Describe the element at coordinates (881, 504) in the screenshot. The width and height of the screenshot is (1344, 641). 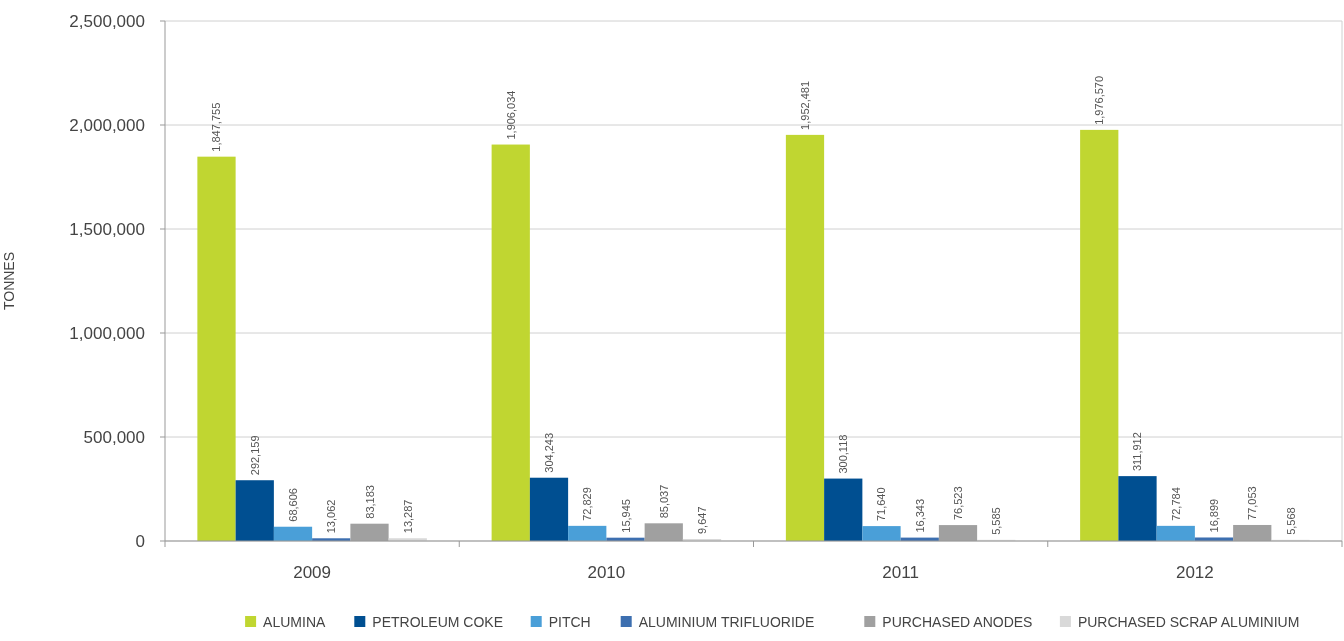
I see `data-label: 71,640` at that location.